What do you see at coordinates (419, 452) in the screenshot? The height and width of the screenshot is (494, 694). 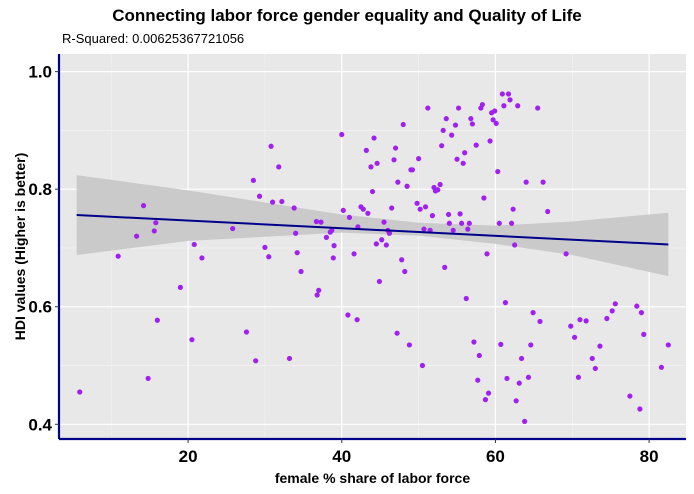 I see `x-ticks: 20 40 60 80` at bounding box center [419, 452].